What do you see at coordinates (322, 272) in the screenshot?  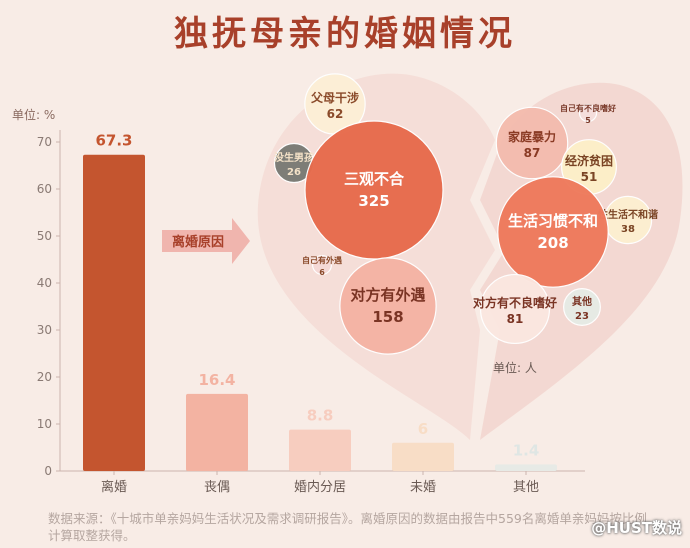 I see `bubble-value-label: 6` at bounding box center [322, 272].